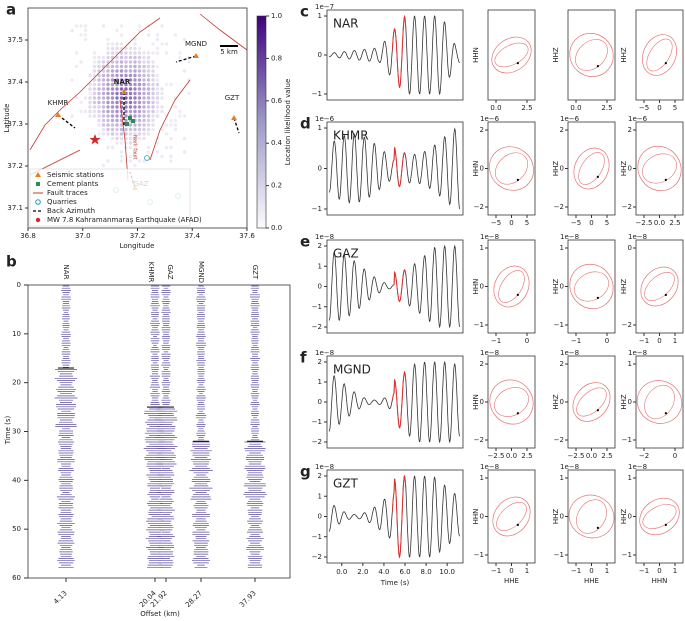 This screenshot has height=621, width=685. What do you see at coordinates (194, 599) in the screenshot?
I see `x-tick-label: 28.27` at bounding box center [194, 599].